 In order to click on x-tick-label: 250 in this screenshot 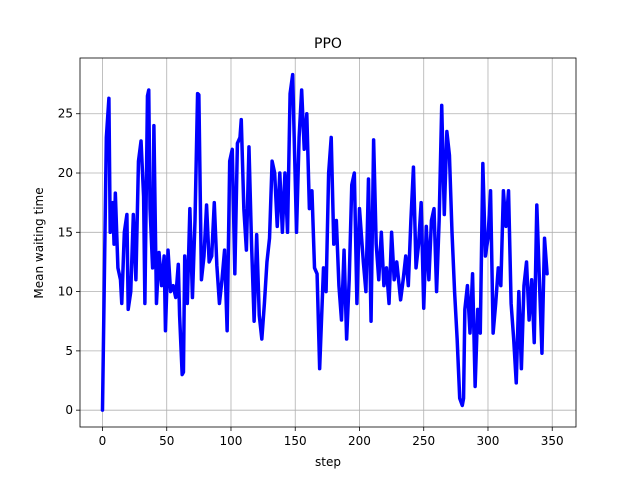, I will do `click(423, 441)`.